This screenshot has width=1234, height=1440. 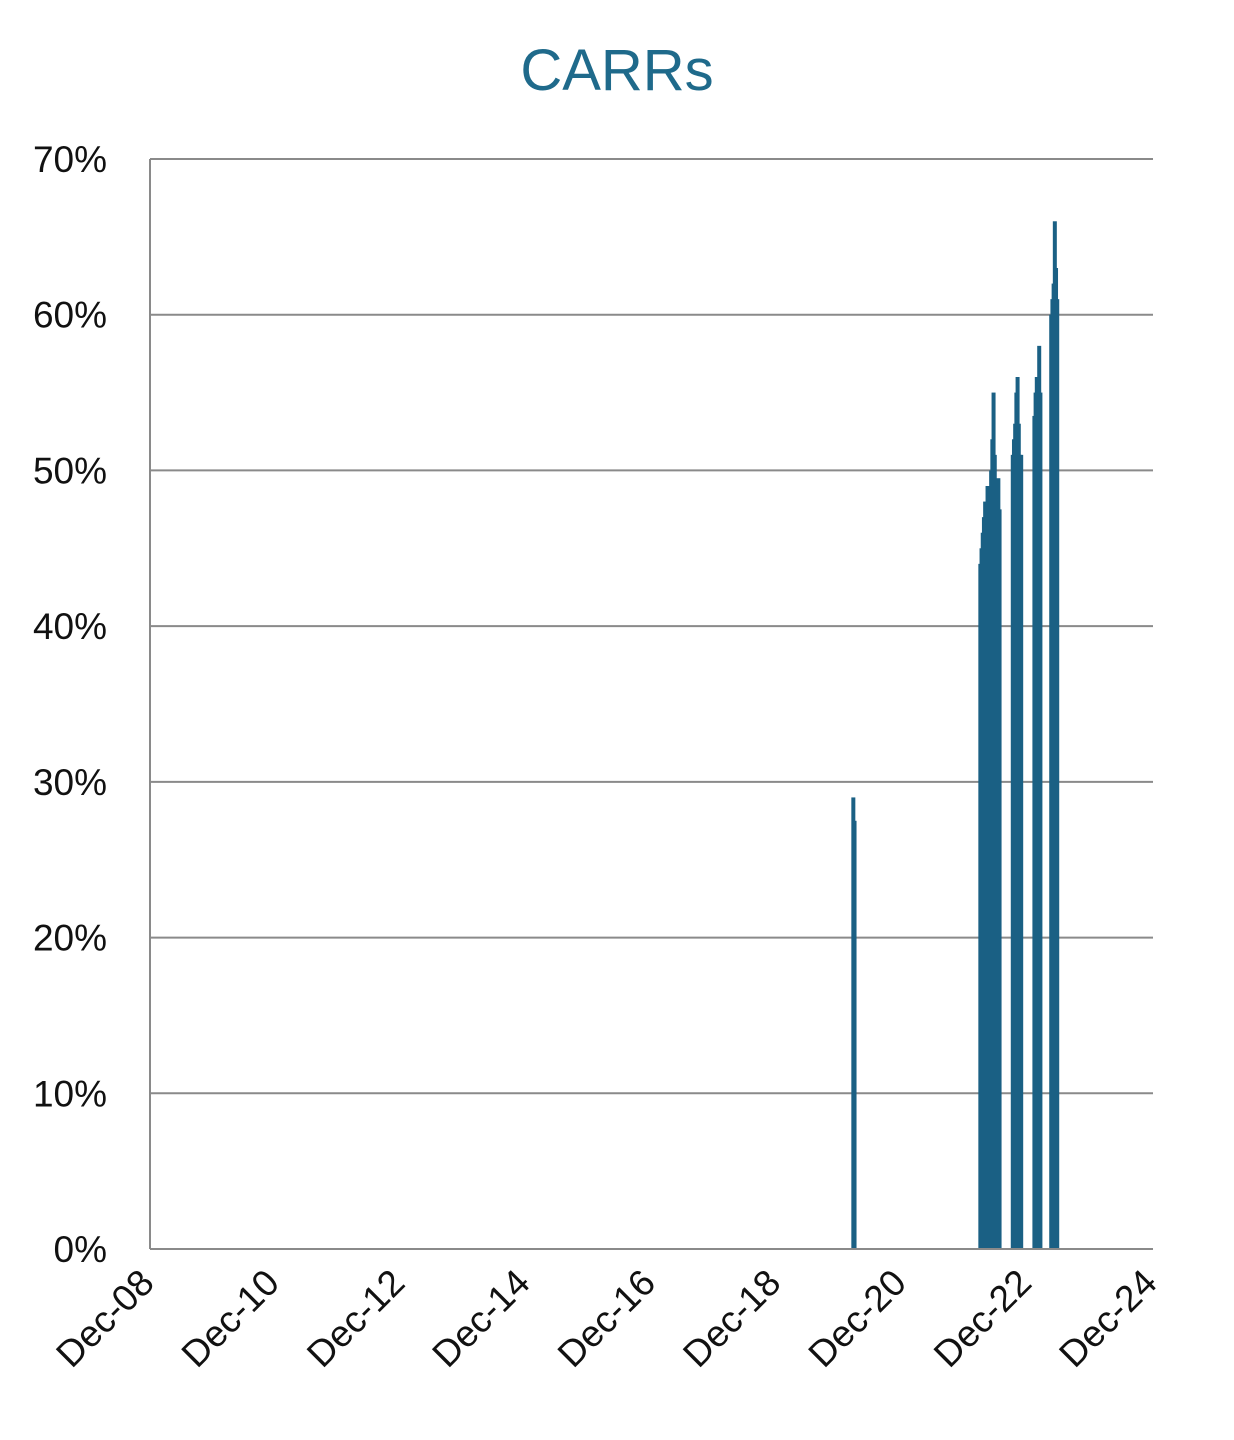 I want to click on y-axis-tick-labels: 0% 10% 20% 30% 40% 50% 60% 70%, so click(x=70, y=704).